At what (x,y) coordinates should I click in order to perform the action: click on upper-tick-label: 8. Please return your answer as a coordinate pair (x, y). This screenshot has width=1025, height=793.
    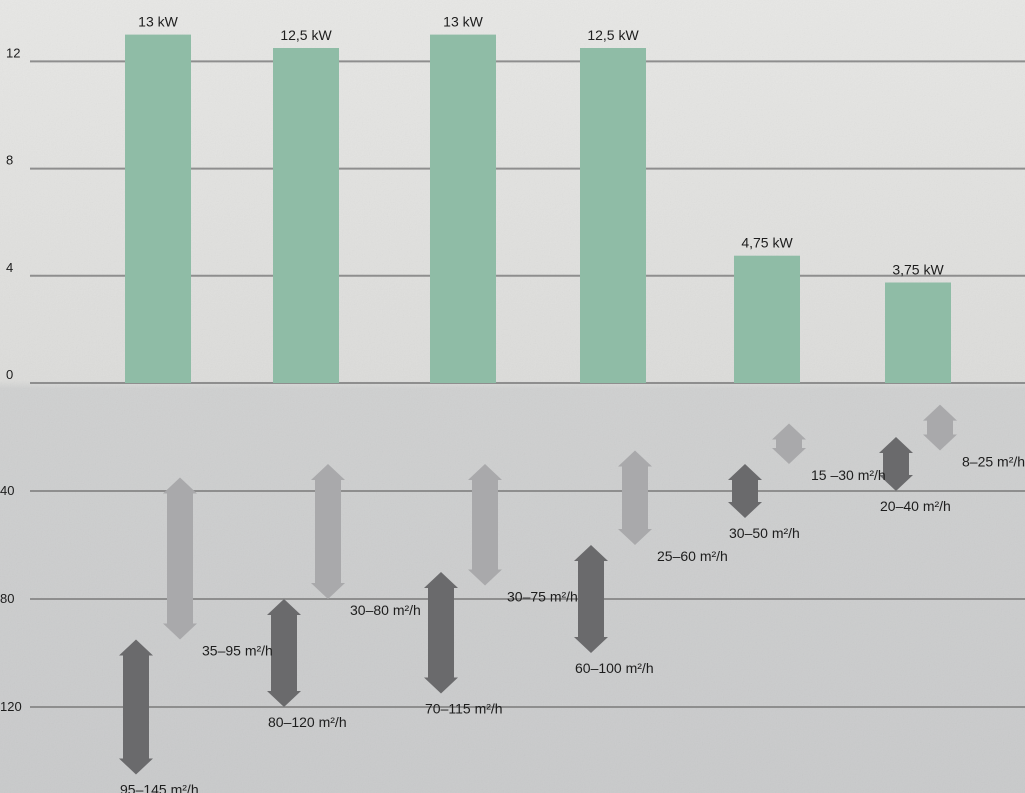
    Looking at the image, I should click on (9, 160).